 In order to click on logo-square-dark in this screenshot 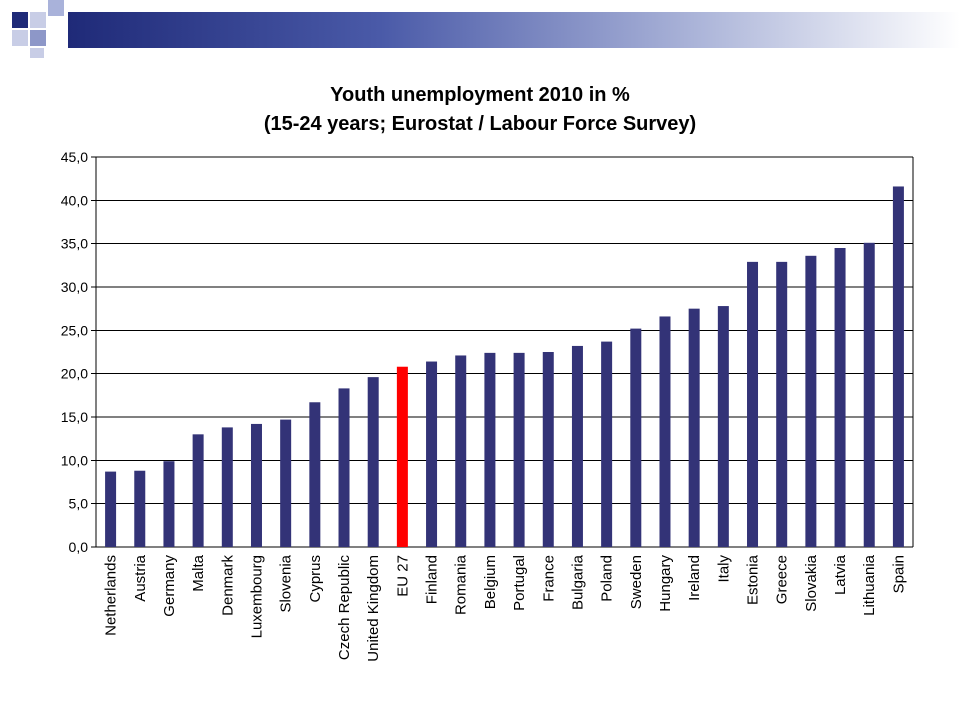, I will do `click(20, 20)`.